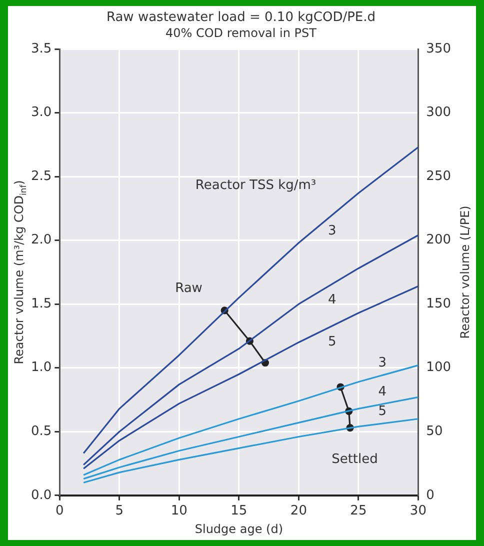  What do you see at coordinates (439, 304) in the screenshot?
I see `y2-tick-label: 150` at bounding box center [439, 304].